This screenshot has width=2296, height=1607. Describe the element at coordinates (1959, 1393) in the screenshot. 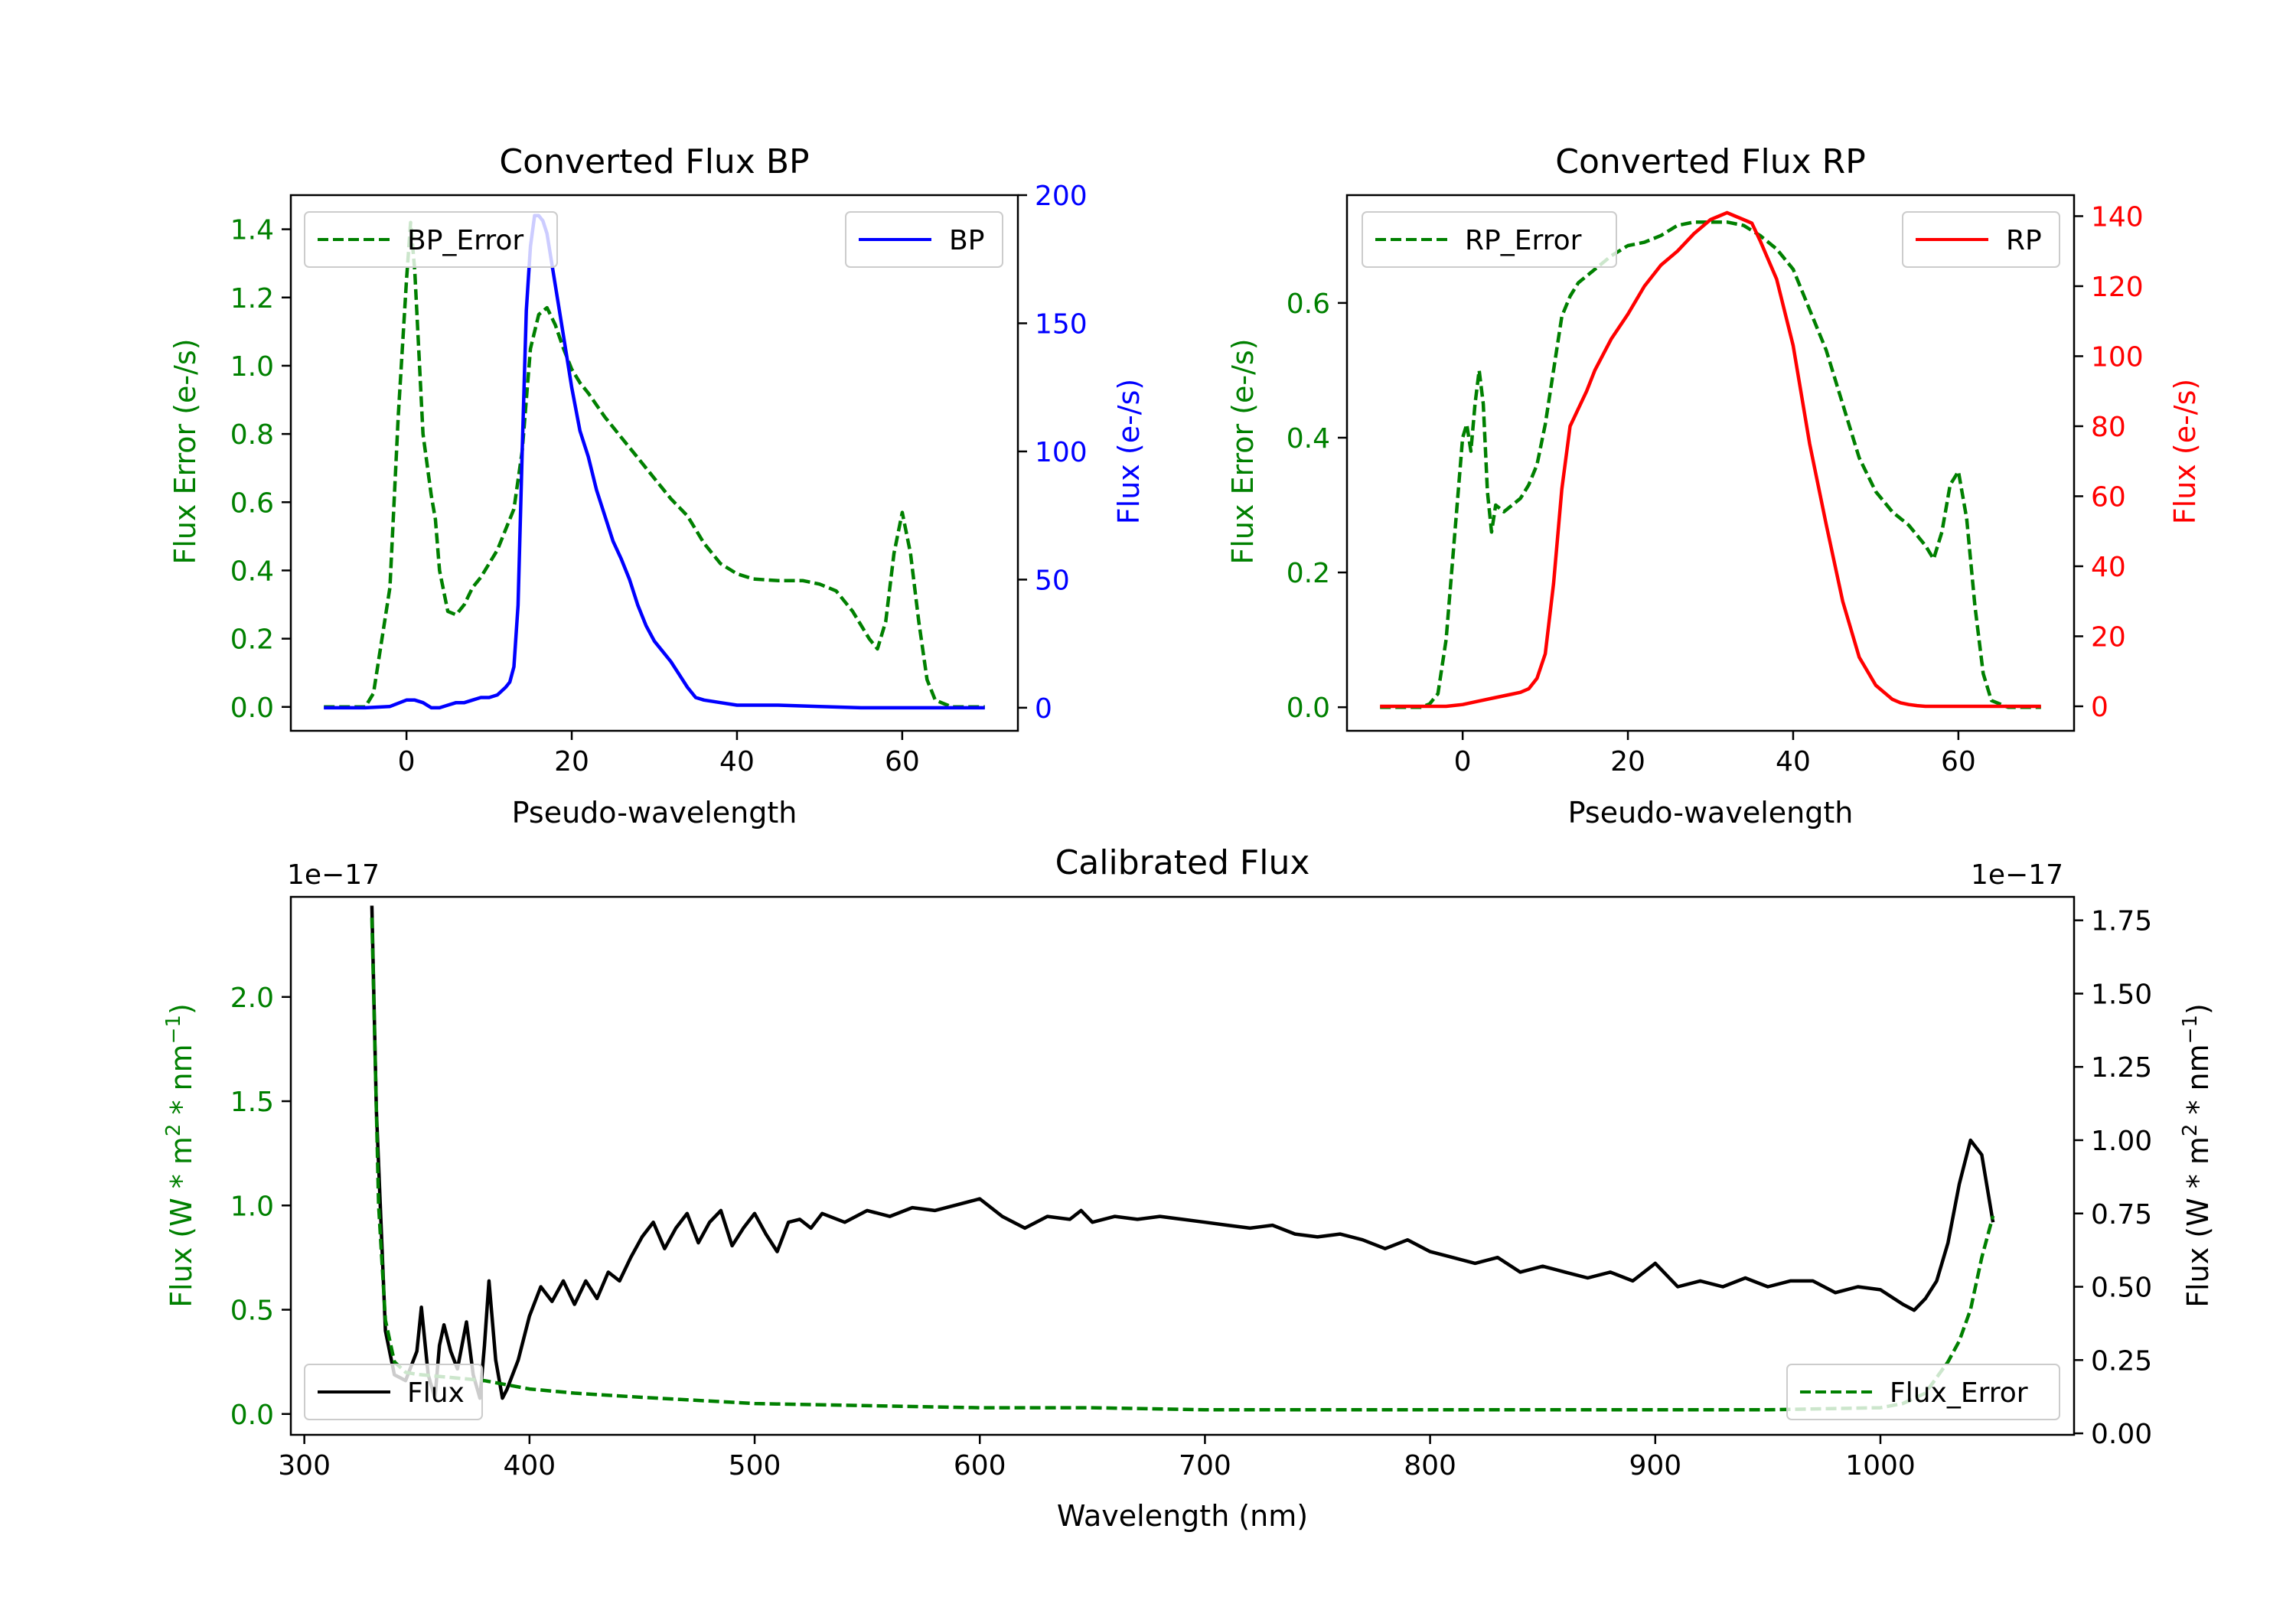

I see `legend-label: Flux_Error` at that location.